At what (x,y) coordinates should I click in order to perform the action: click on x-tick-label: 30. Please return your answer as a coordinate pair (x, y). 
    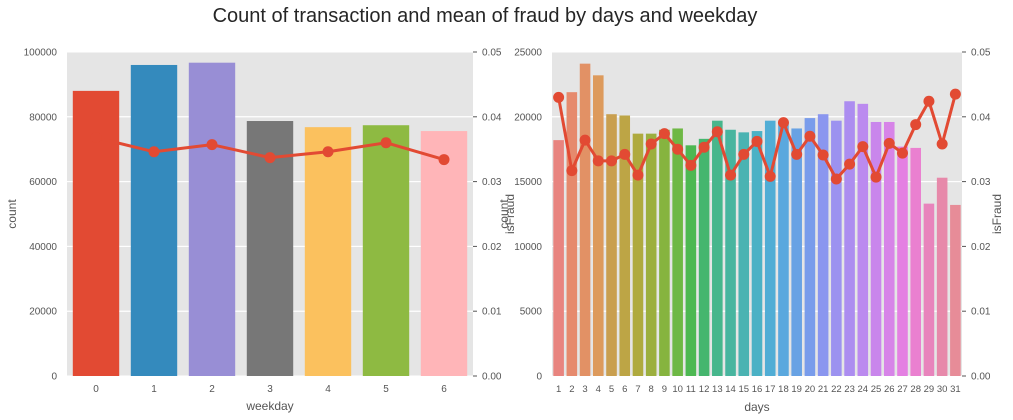
    Looking at the image, I should click on (942, 389).